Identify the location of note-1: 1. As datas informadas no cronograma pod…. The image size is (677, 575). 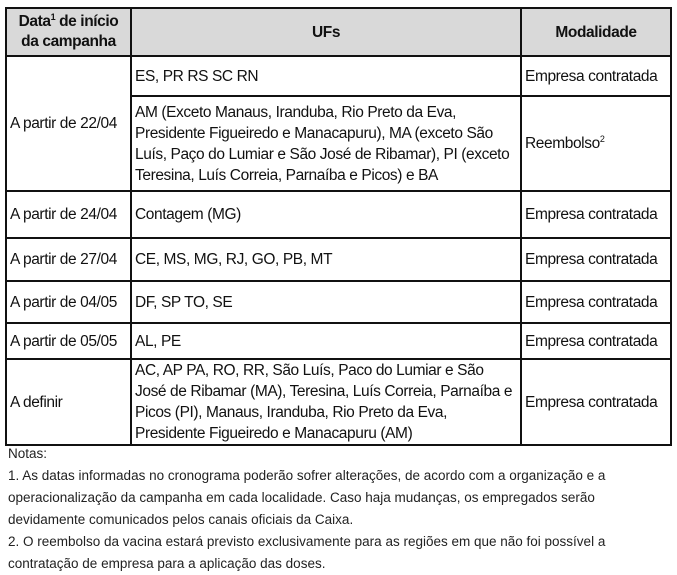
(307, 497).